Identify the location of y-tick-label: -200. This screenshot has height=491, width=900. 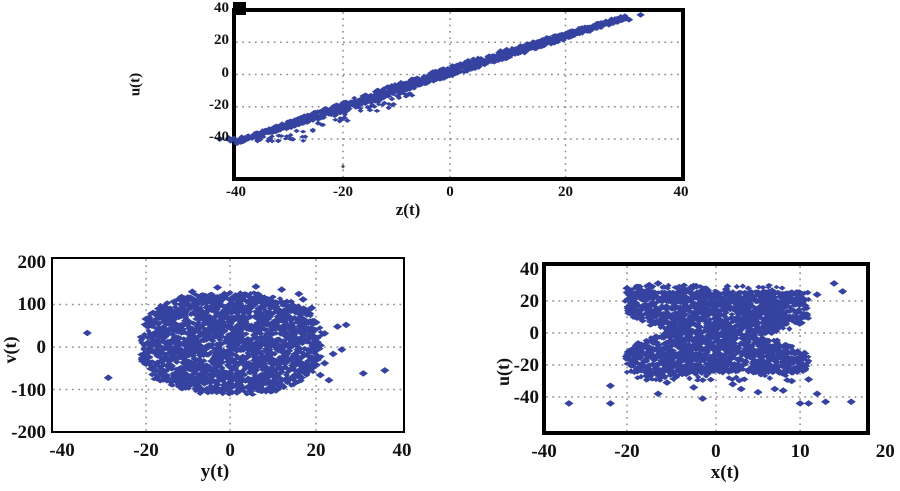
(28, 433).